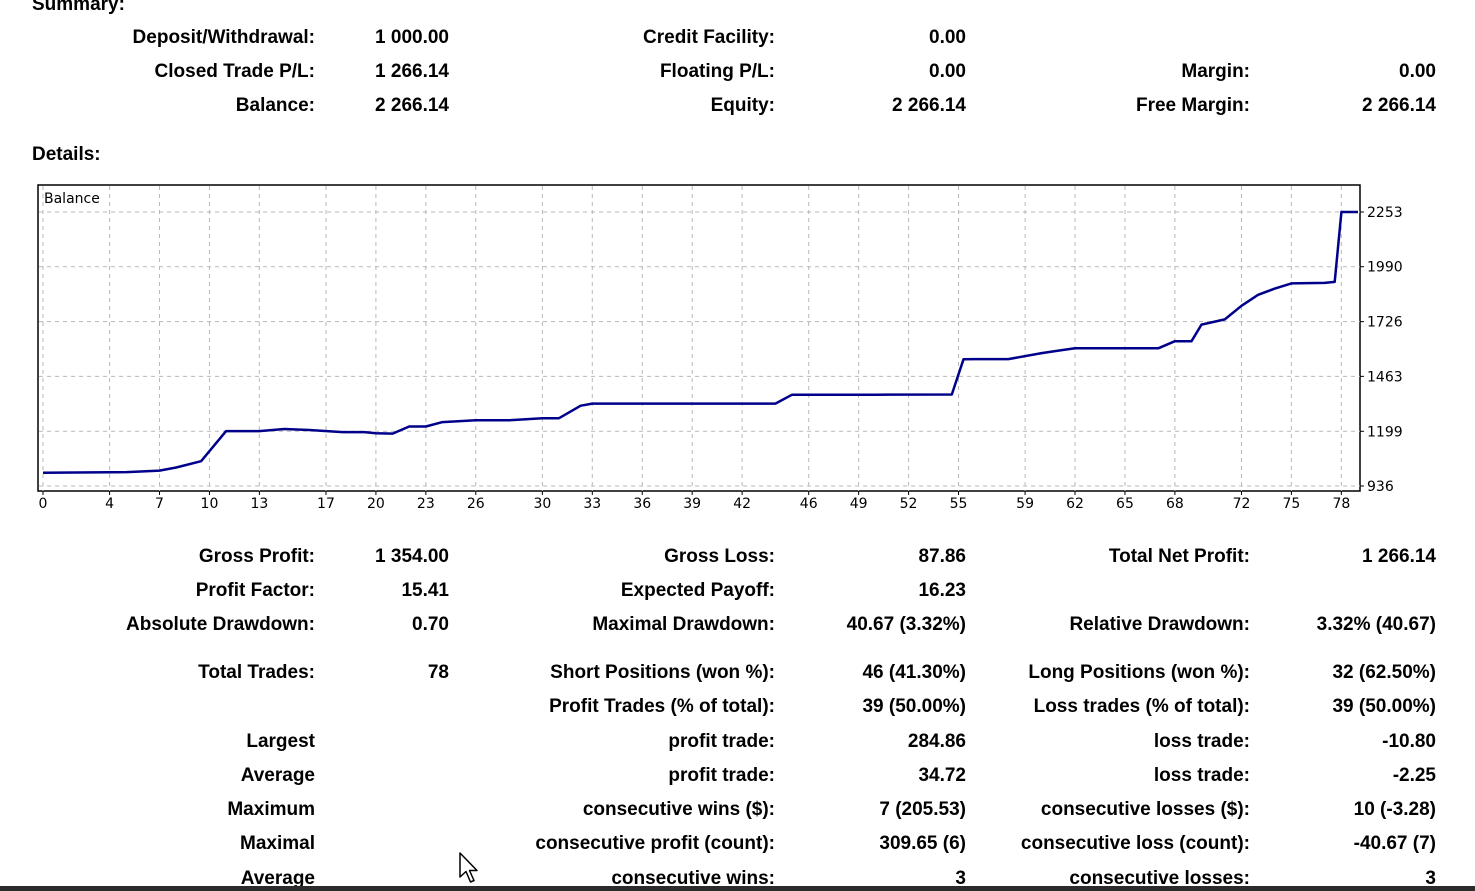 The image size is (1475, 891). Describe the element at coordinates (376, 504) in the screenshot. I see `x-tick-label: 20` at that location.